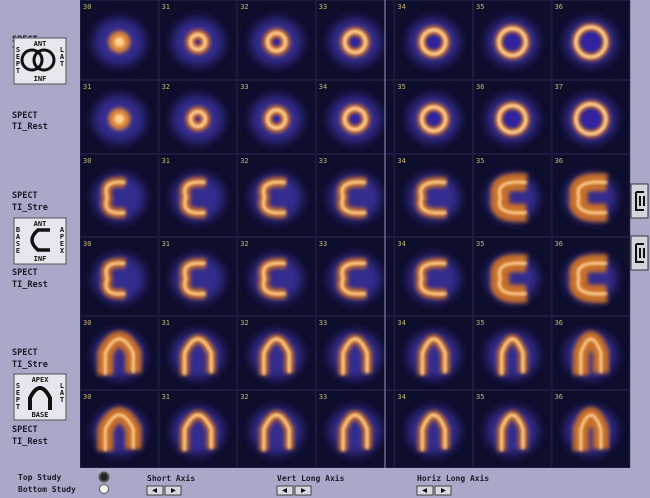 The width and height of the screenshot is (650, 498). Describe the element at coordinates (30, 442) in the screenshot. I see `study-label: TI_Rest` at that location.